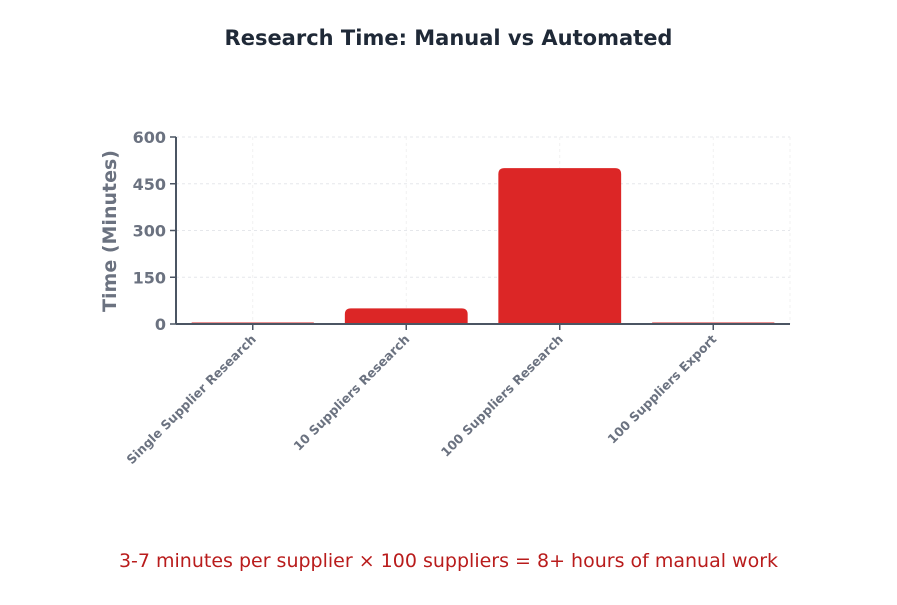 This screenshot has width=897, height=605. I want to click on x-tick-label: 100 Suppliers Export, so click(661, 389).